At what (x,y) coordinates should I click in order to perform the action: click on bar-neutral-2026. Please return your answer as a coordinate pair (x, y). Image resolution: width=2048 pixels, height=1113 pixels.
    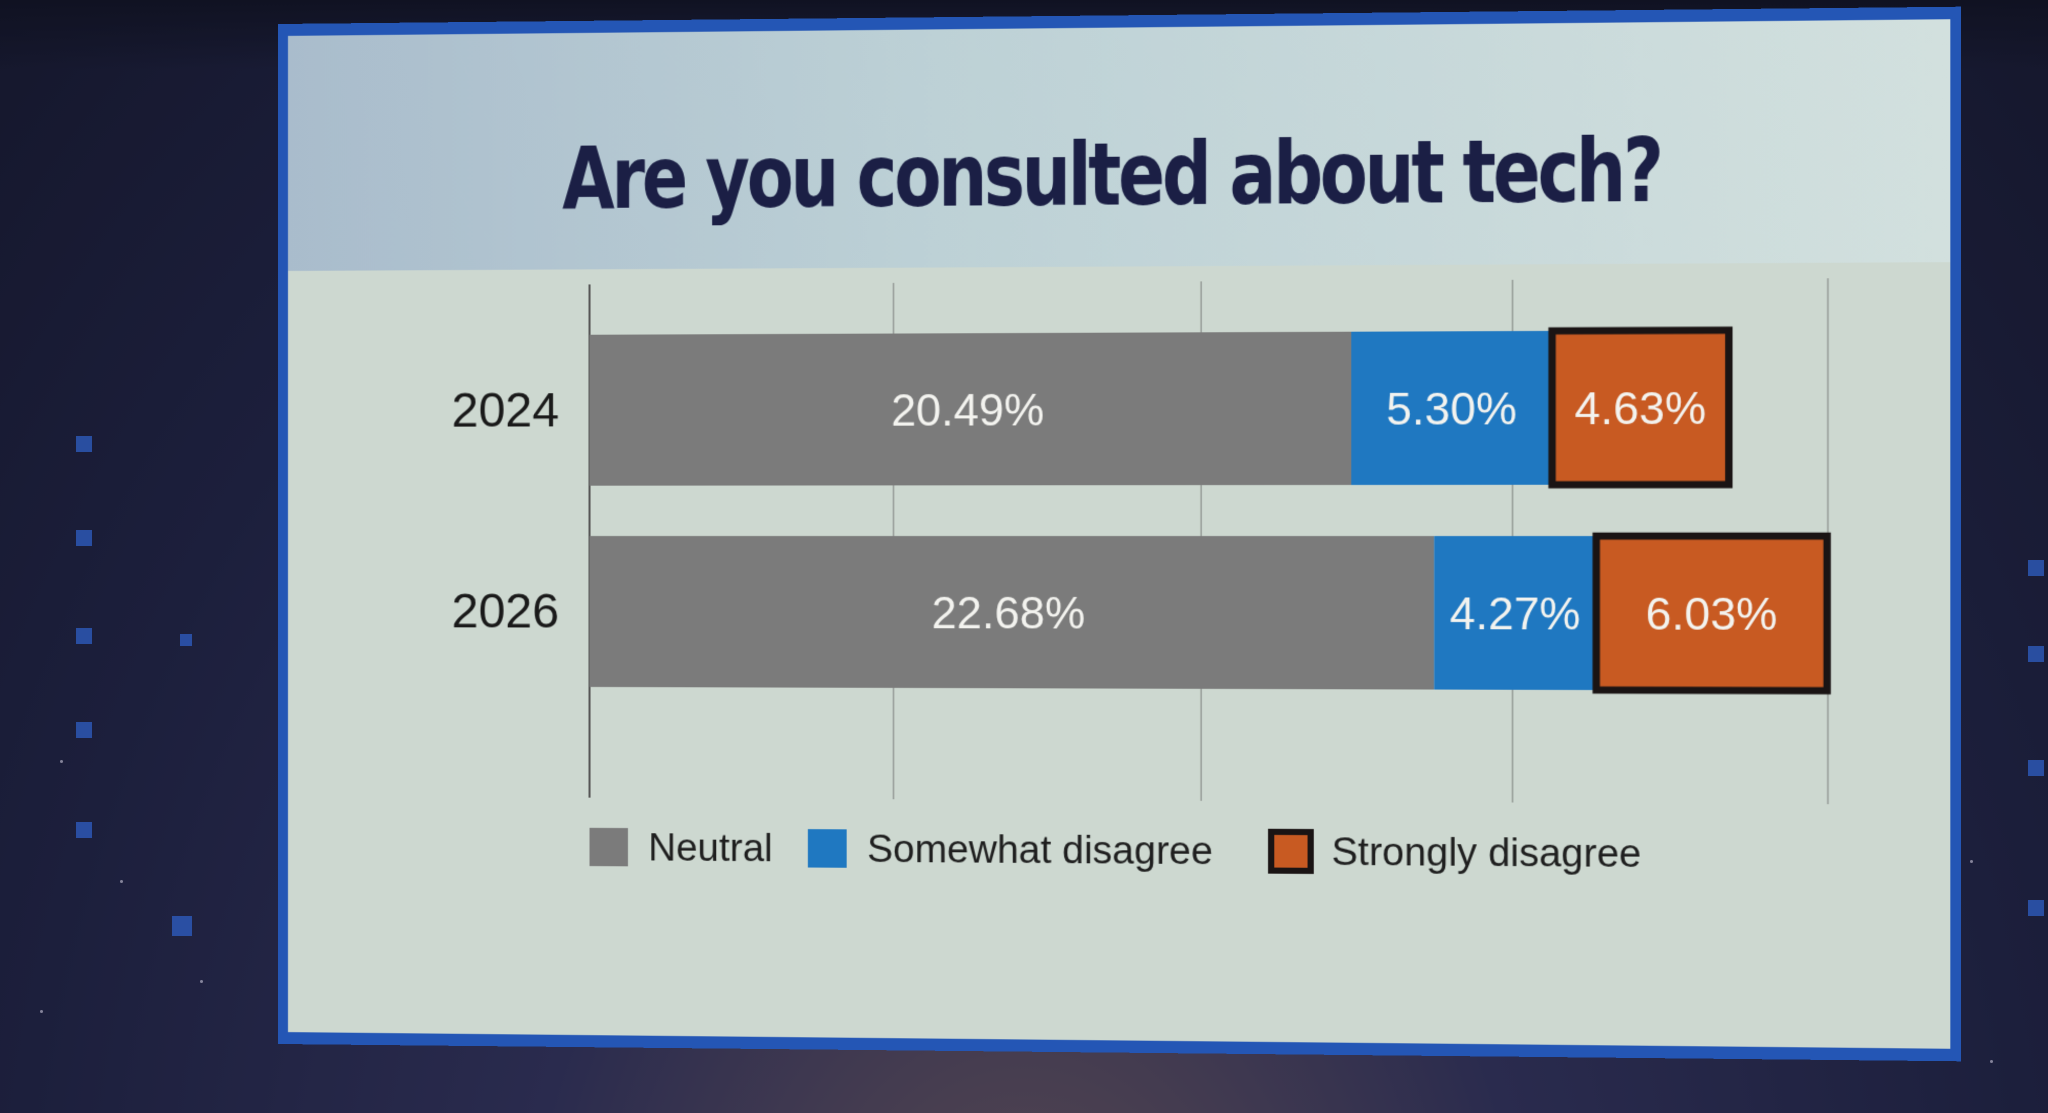
    Looking at the image, I should click on (1012, 613).